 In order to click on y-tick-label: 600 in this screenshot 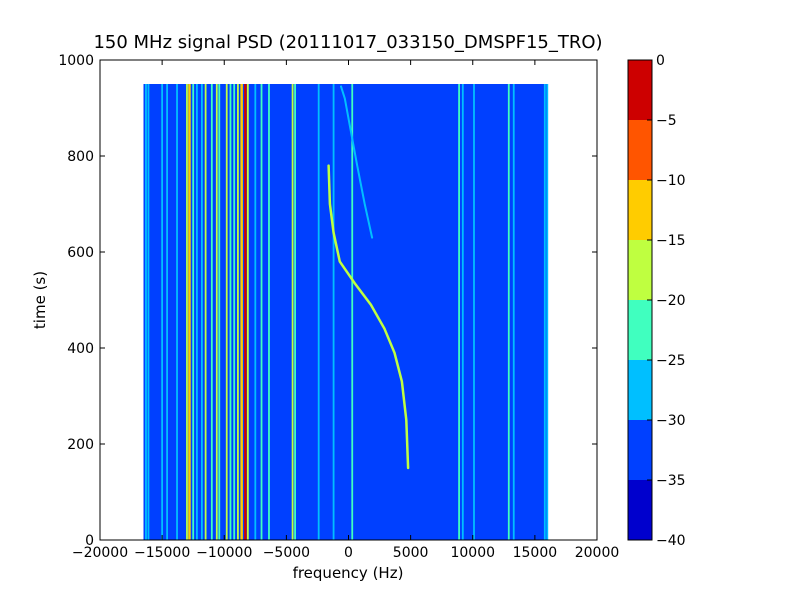, I will do `click(80, 253)`.